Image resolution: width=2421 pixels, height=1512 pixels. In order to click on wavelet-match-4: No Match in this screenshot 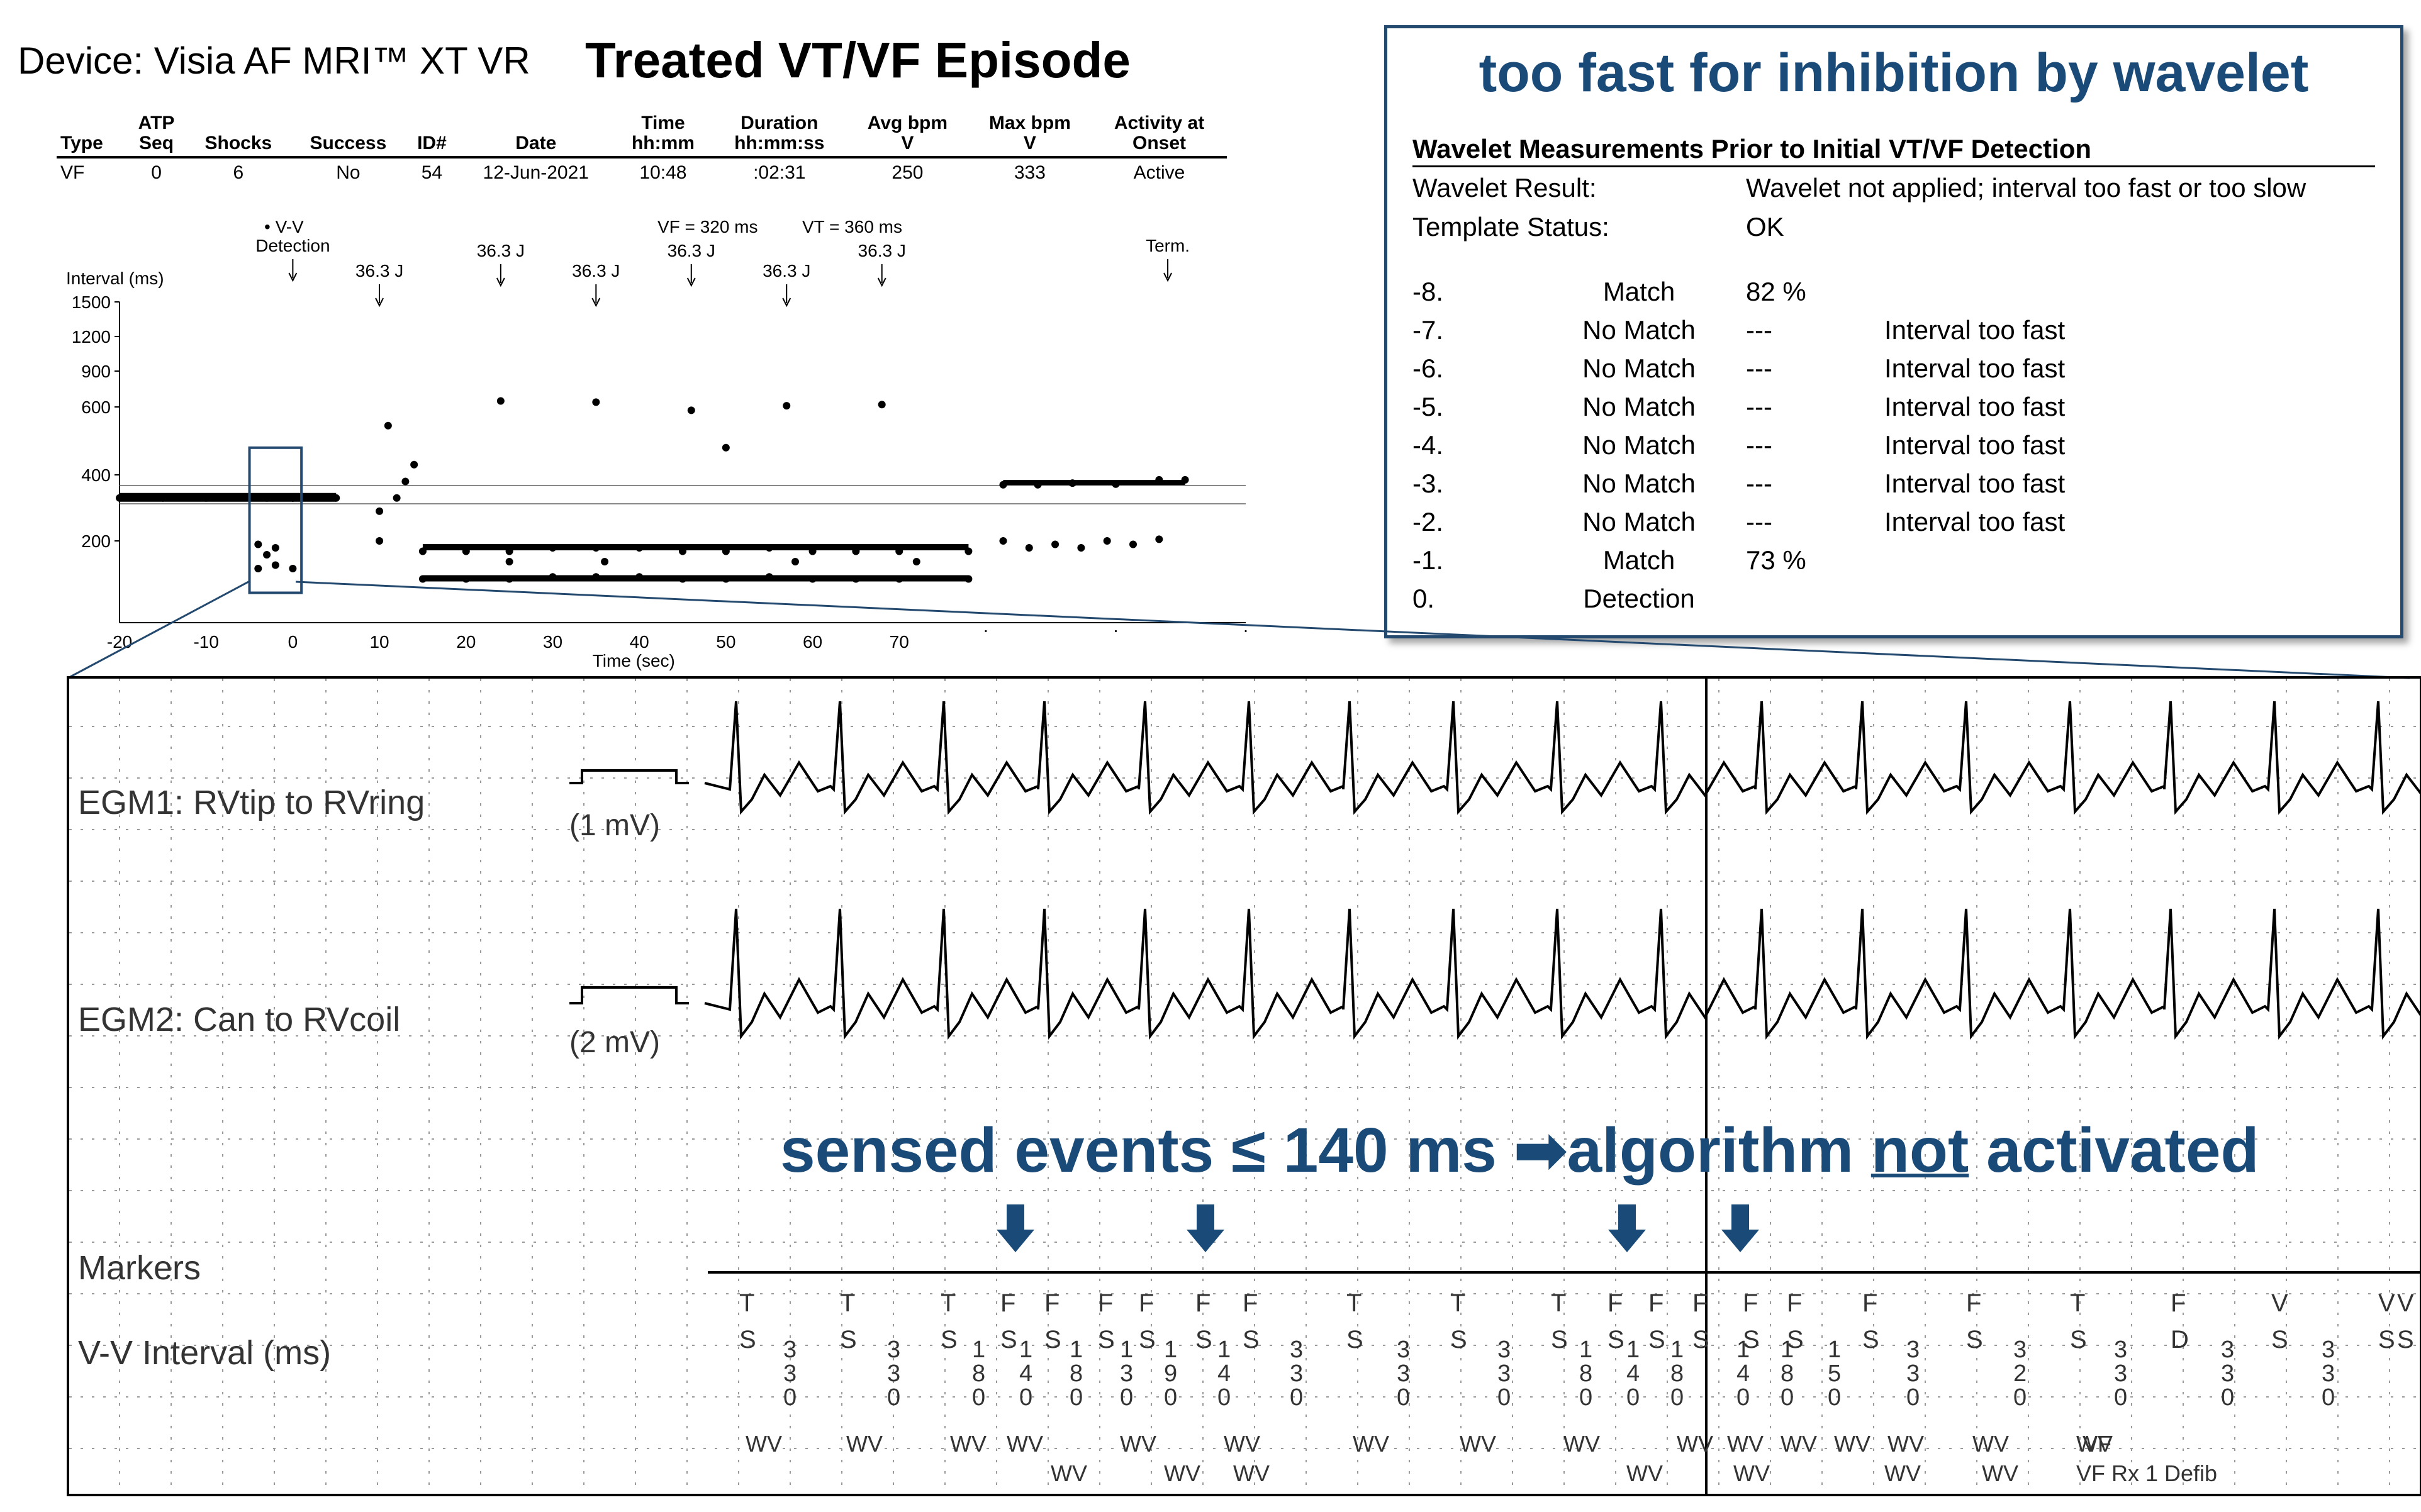, I will do `click(1639, 445)`.